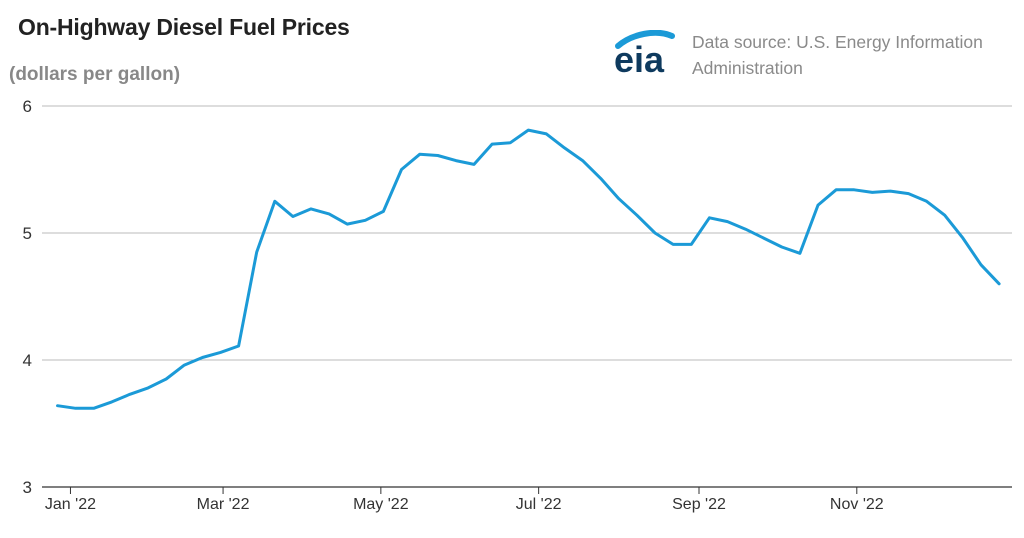  Describe the element at coordinates (27, 233) in the screenshot. I see `y-tick-label: 5` at that location.